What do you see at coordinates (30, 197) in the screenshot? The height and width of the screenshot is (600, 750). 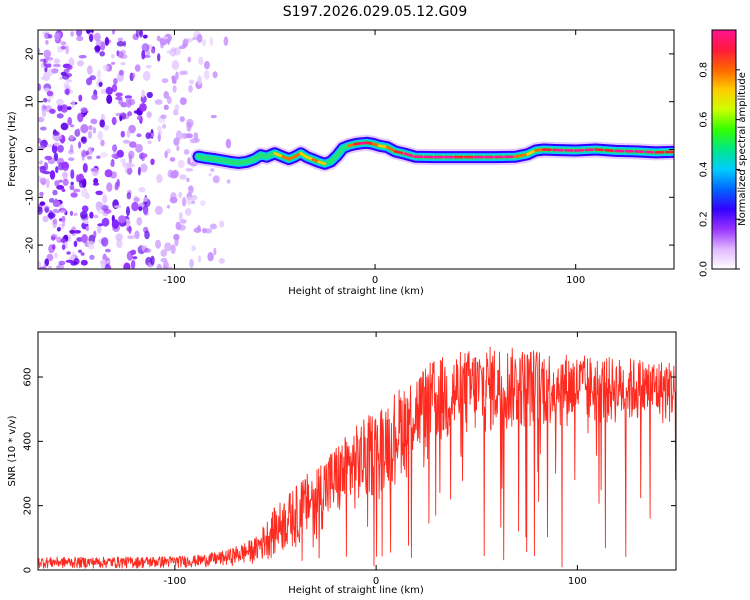 I see `y-tick-label: -10` at bounding box center [30, 197].